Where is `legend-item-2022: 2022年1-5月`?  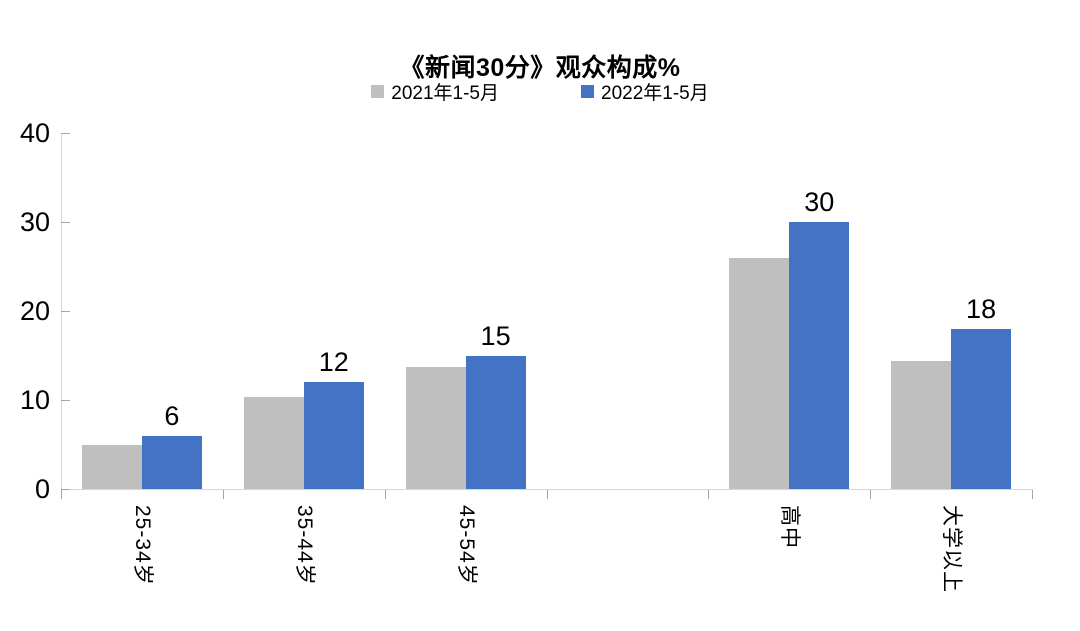
legend-item-2022: 2022年1-5月 is located at coordinates (645, 91).